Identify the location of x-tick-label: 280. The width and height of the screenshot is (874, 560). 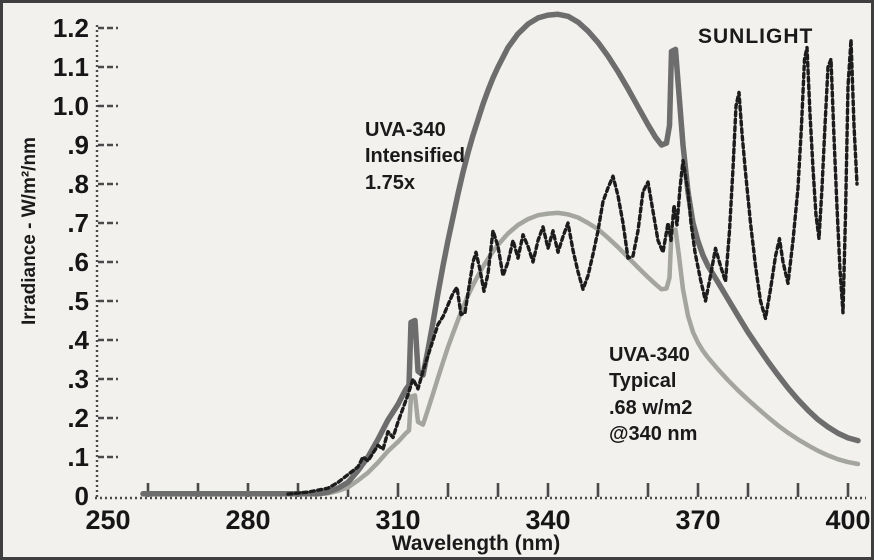
(247, 520).